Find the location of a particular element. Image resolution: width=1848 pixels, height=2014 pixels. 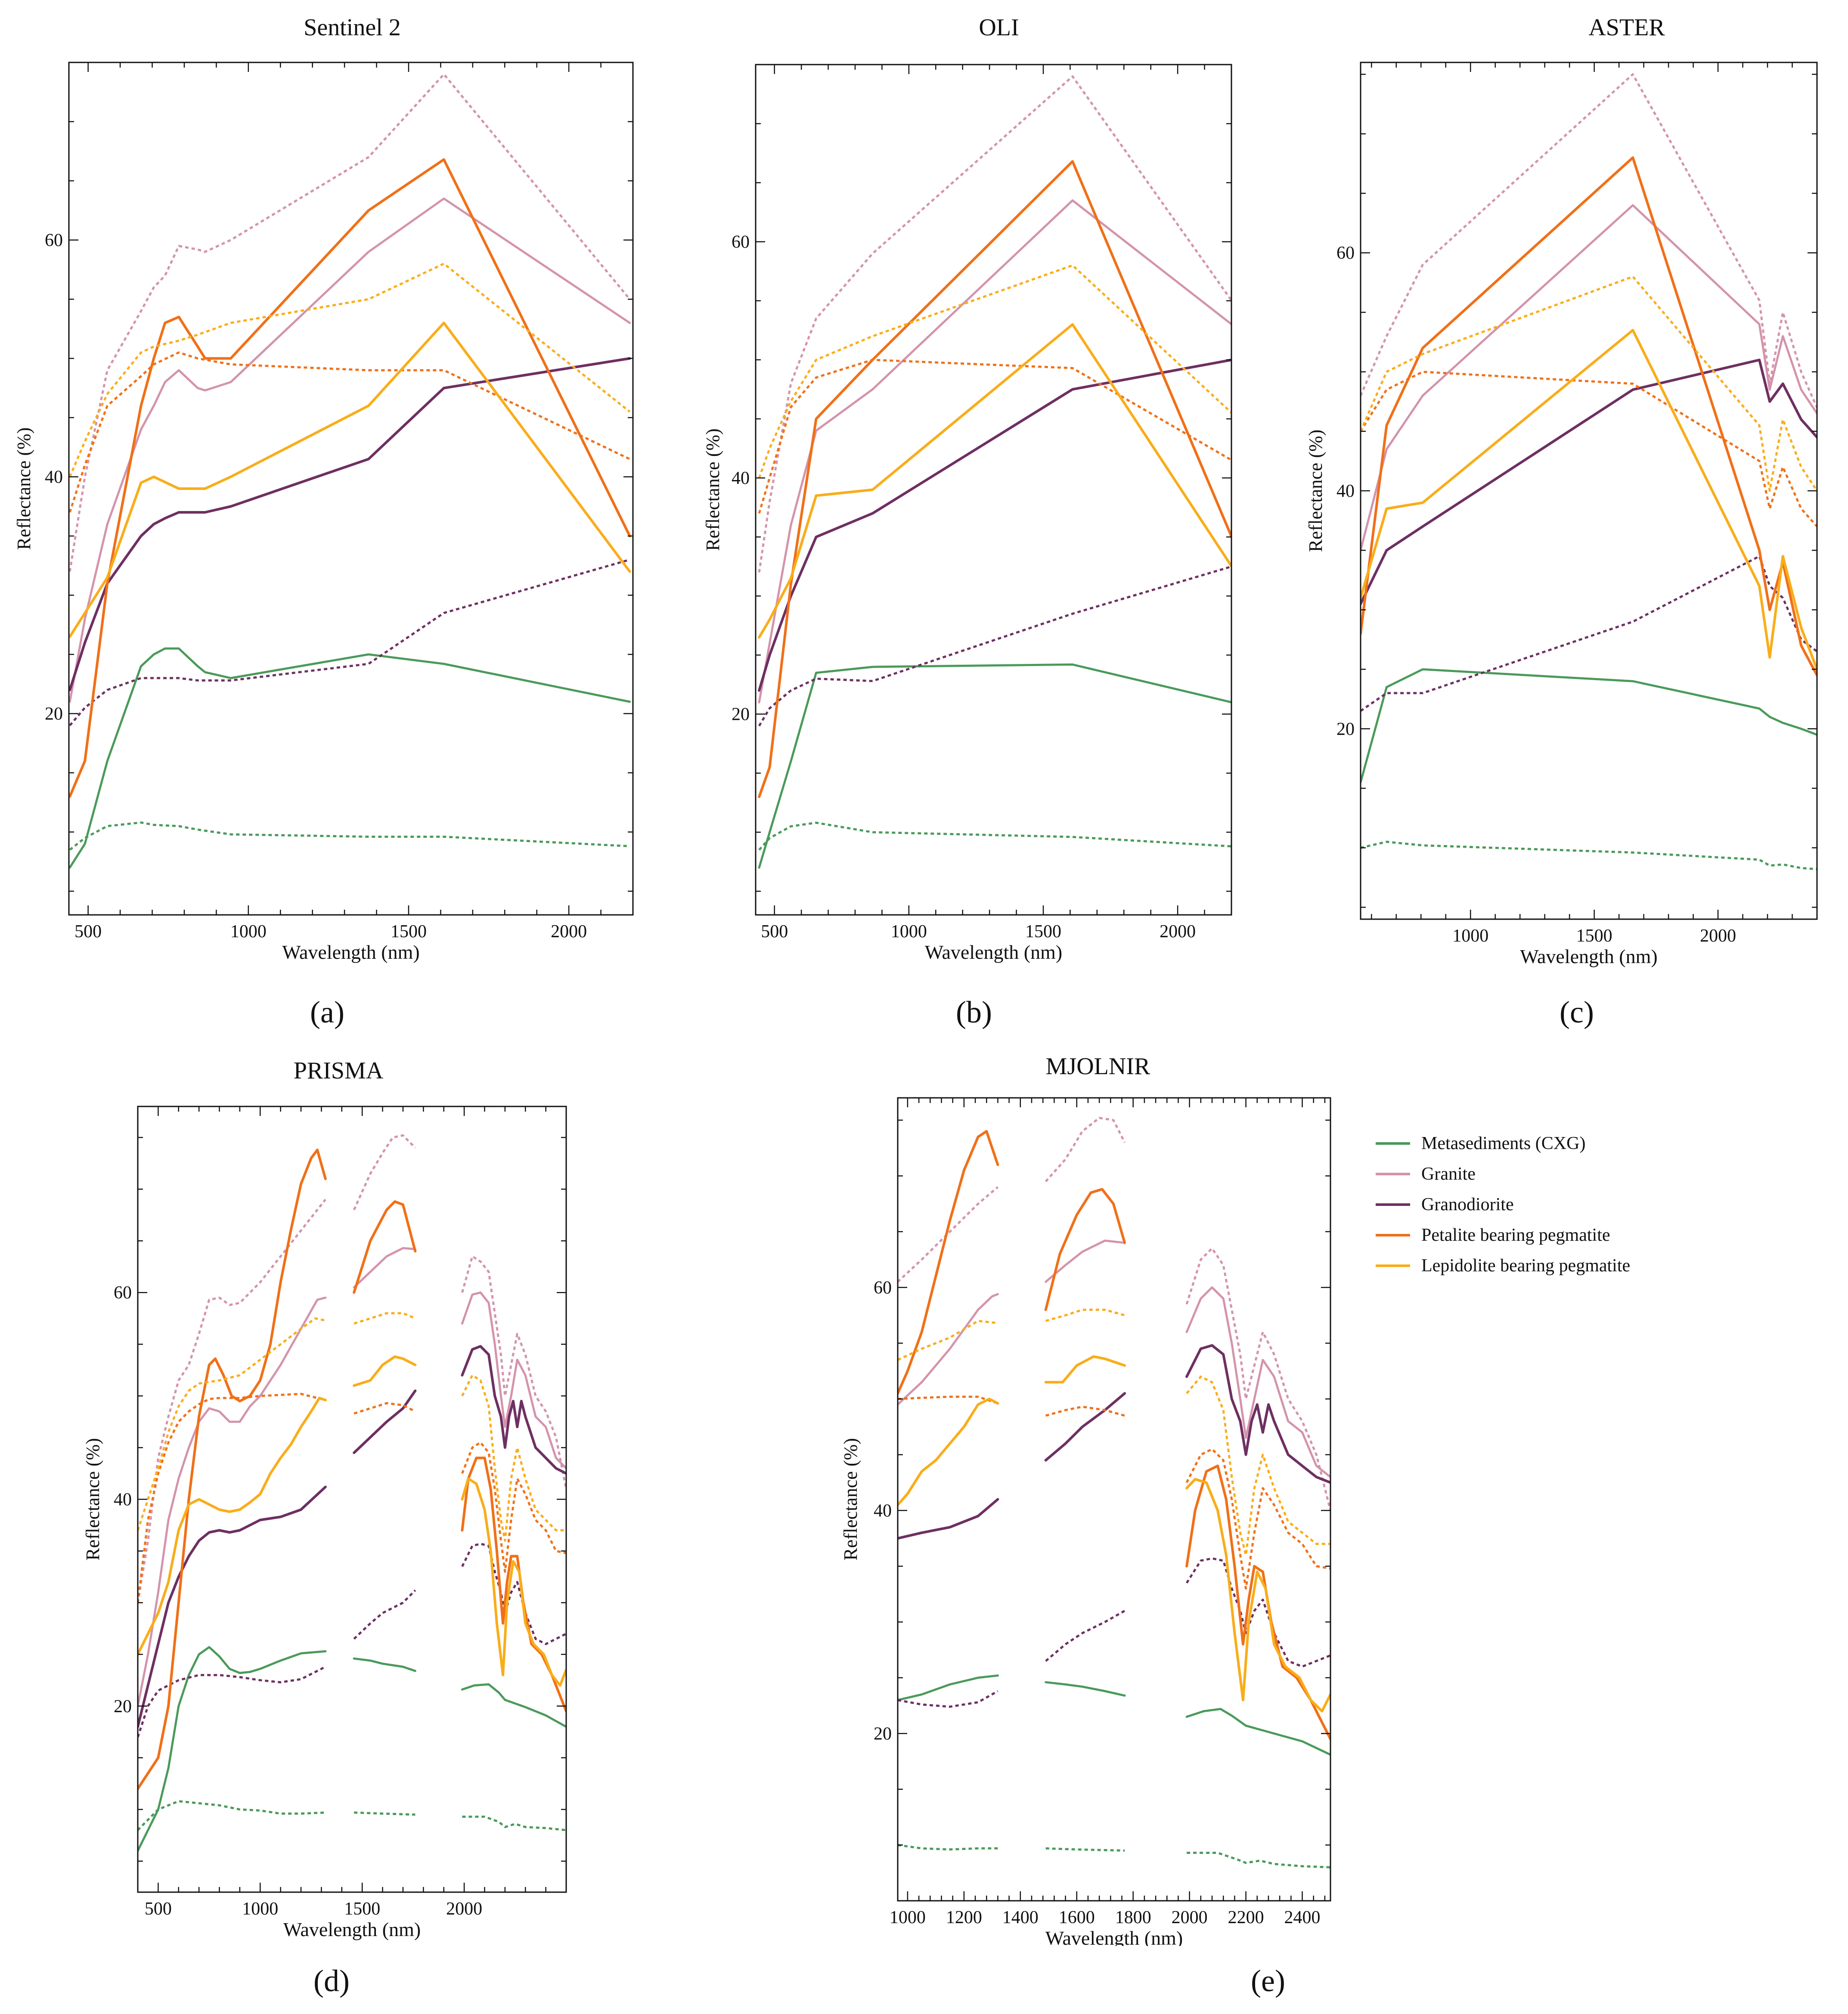

chart-title-mjolnir: MJOLNIR is located at coordinates (1097, 1067).